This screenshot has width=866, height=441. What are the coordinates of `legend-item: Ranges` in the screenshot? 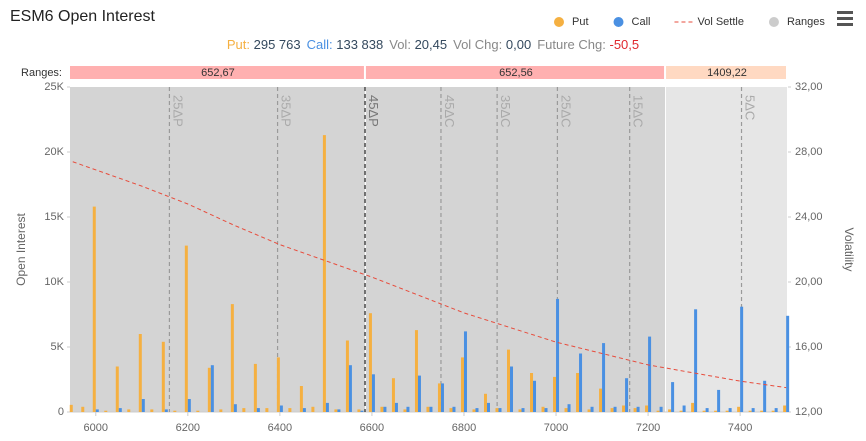 It's located at (796, 22).